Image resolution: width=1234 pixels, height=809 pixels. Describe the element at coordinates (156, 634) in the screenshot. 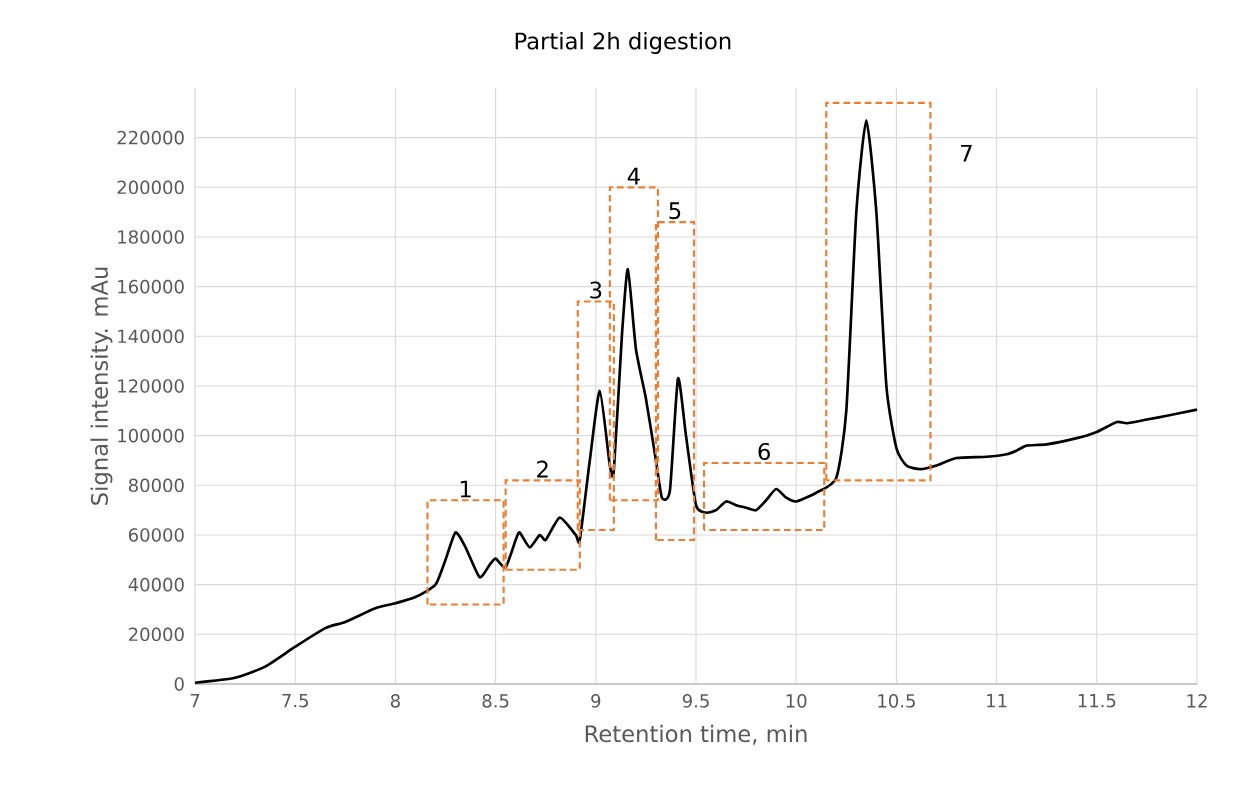

I see `y-tick-label: 20000` at that location.